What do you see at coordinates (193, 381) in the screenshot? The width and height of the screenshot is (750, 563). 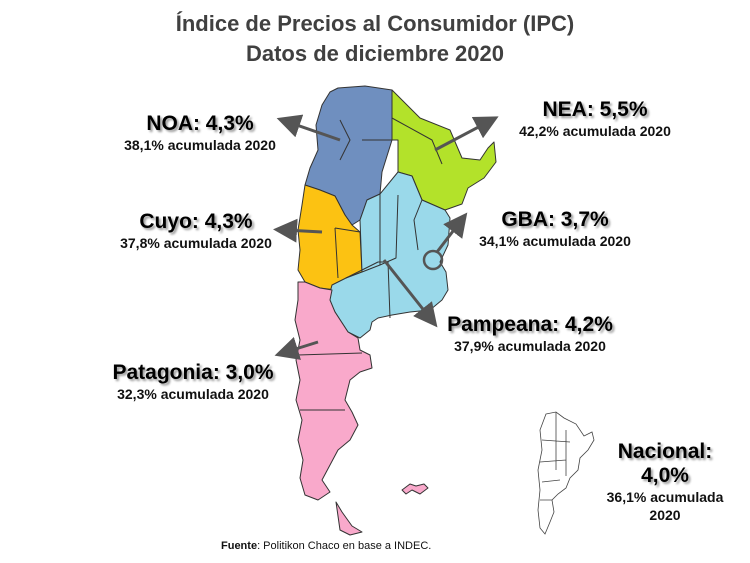 I see `patagonia-label: Patagonia: 3,0% 32,3% acumulada 2020` at bounding box center [193, 381].